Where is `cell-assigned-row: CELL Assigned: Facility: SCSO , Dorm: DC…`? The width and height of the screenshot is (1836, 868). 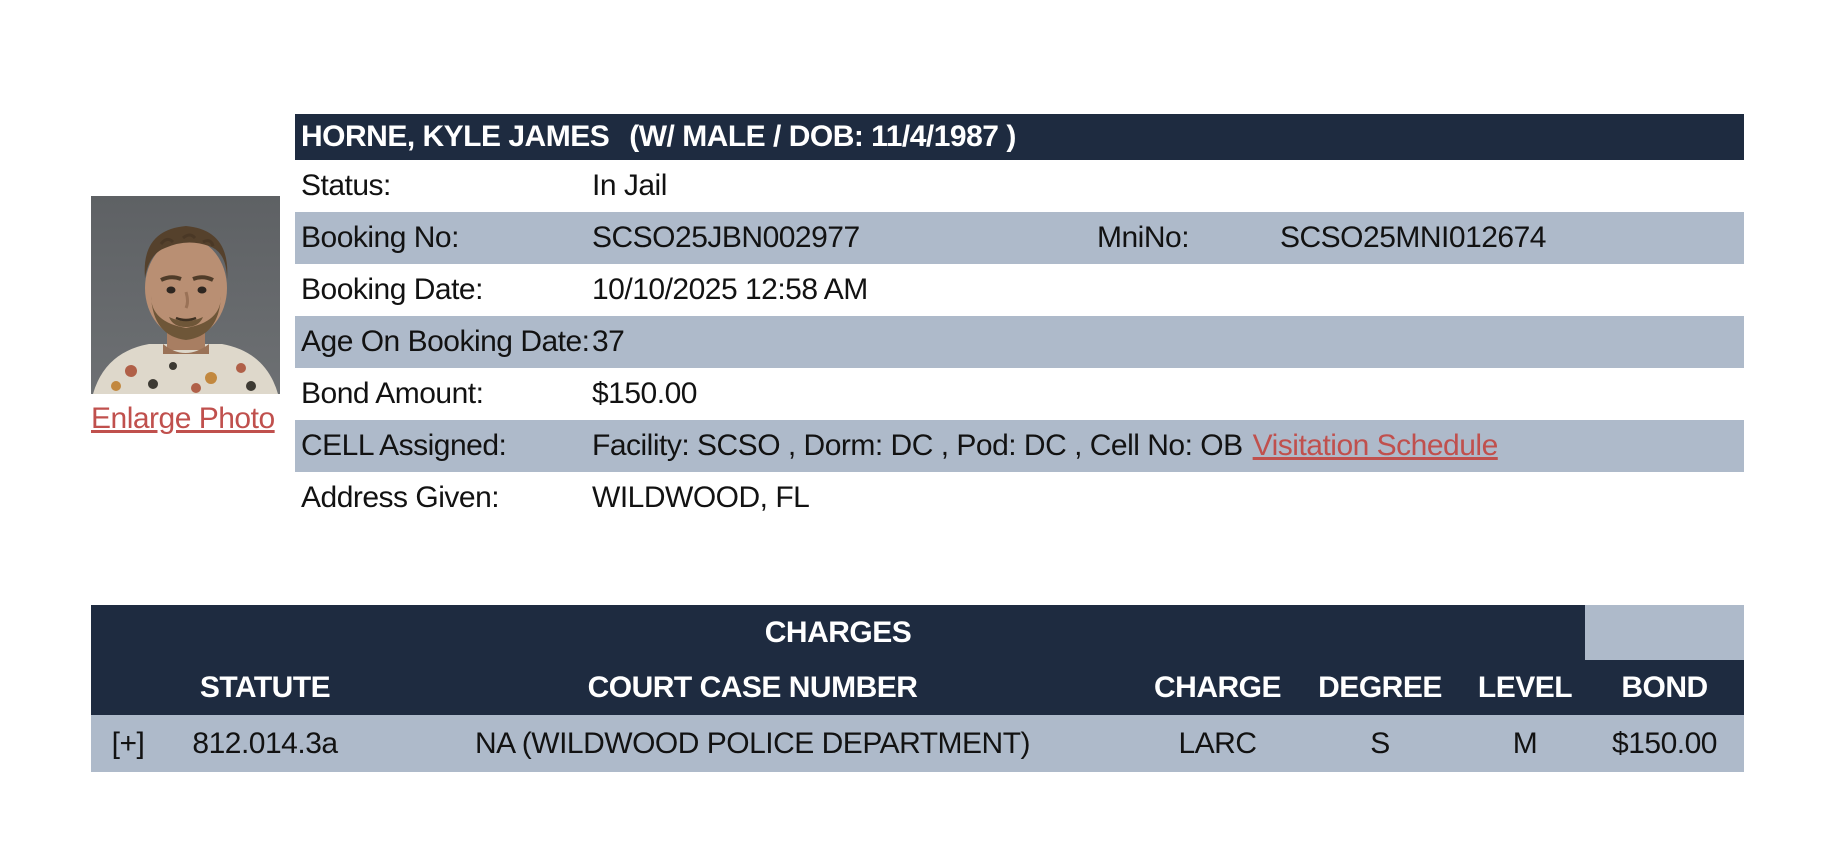 cell-assigned-row: CELL Assigned: Facility: SCSO , Dorm: DC… is located at coordinates (1019, 446).